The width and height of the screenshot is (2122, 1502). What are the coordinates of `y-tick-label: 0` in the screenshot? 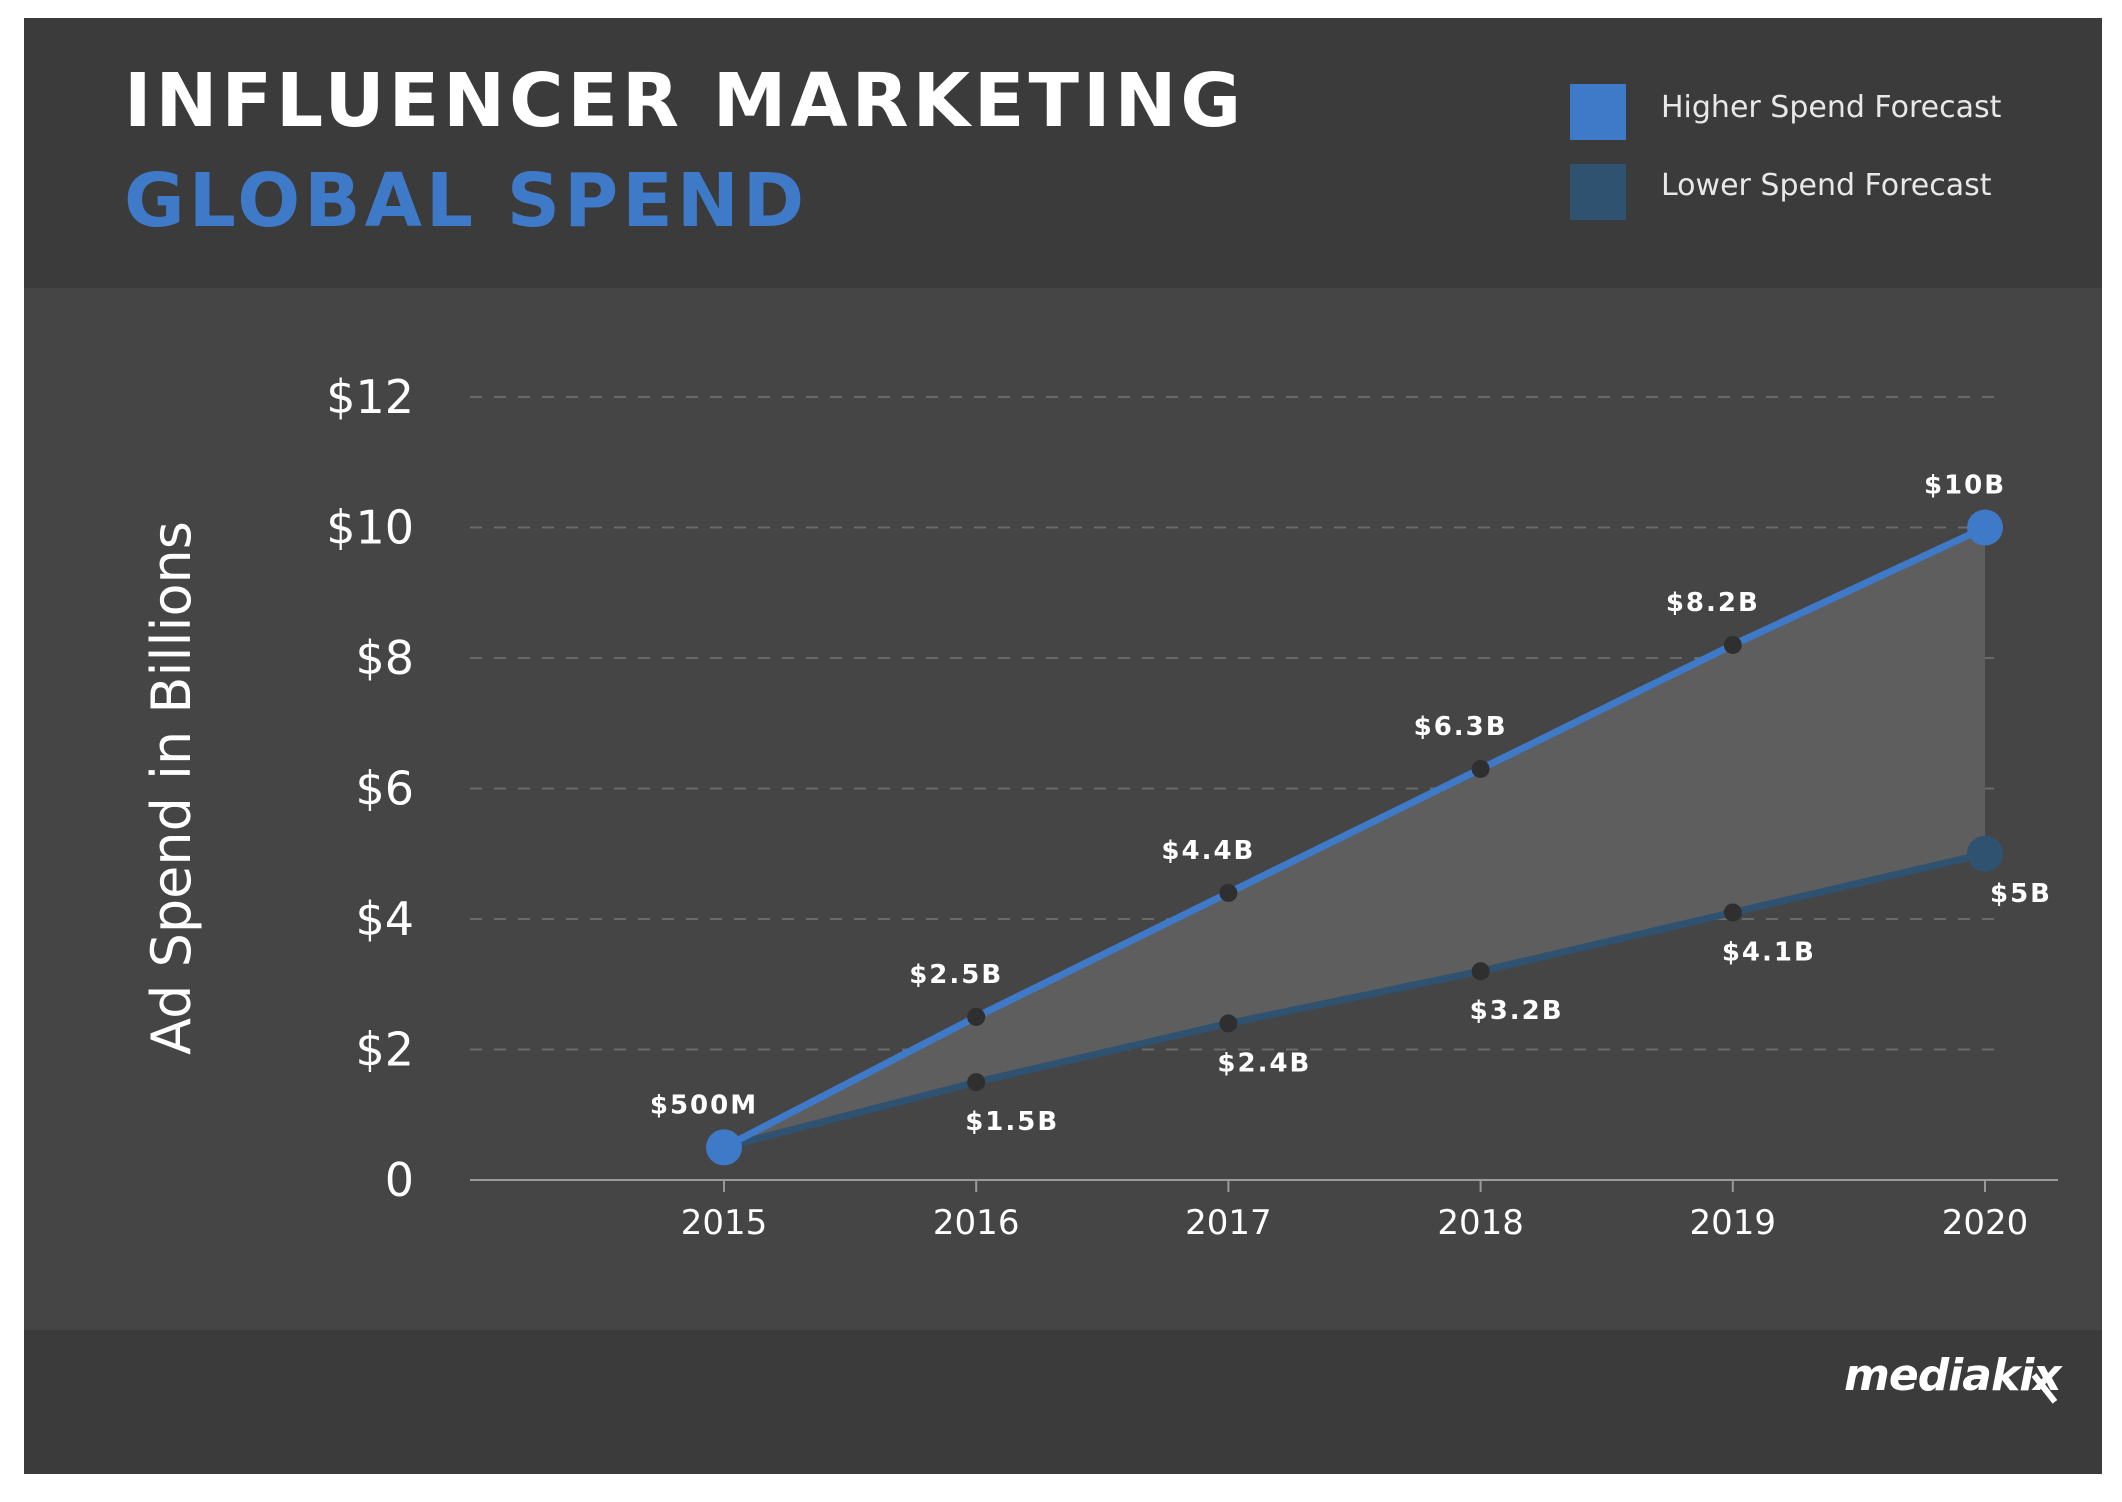 It's located at (399, 1180).